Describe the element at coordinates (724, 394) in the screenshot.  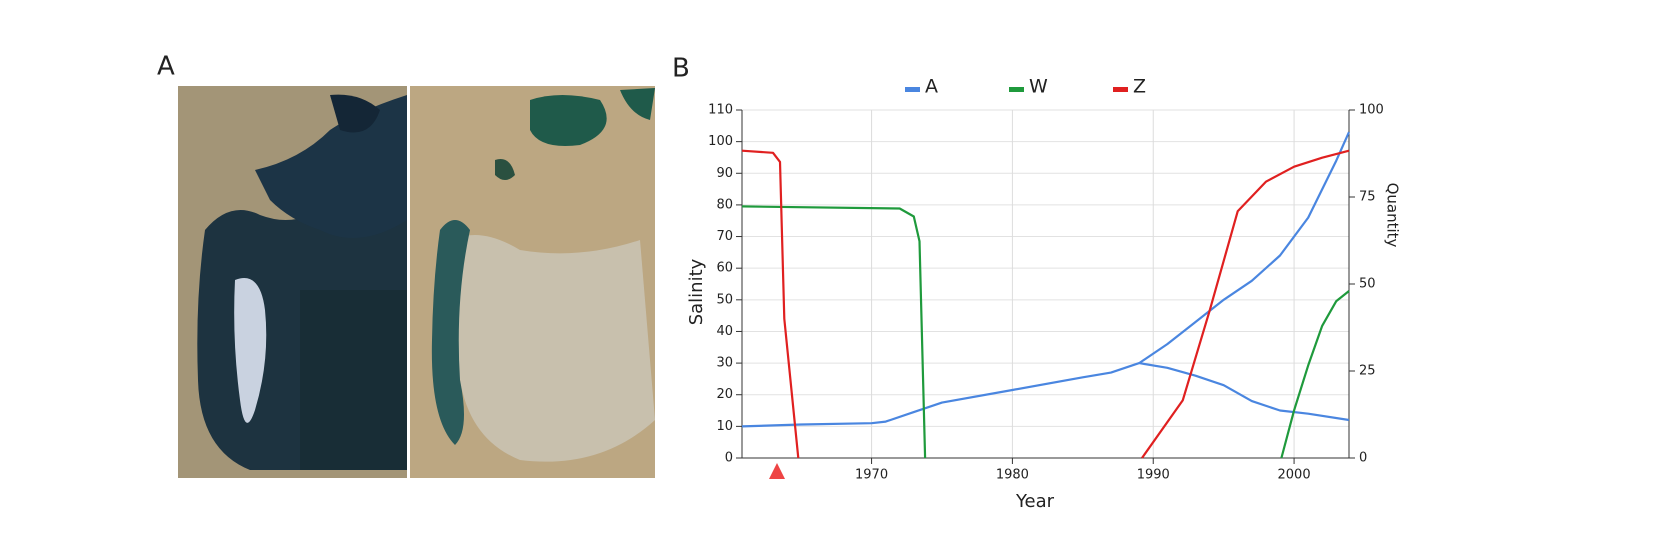
I see `y-tick-label: 20` at that location.